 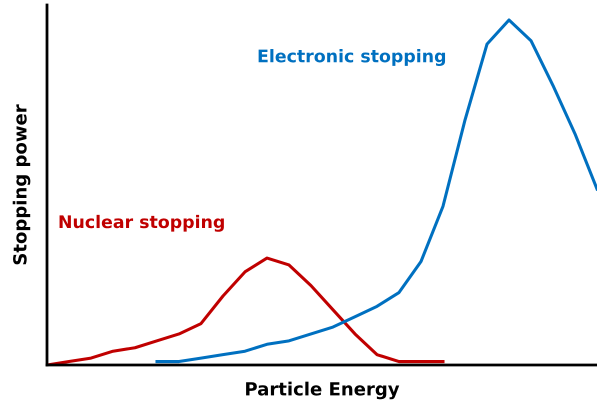 What do you see at coordinates (323, 391) in the screenshot?
I see `x-axis-title: Particle Energy` at bounding box center [323, 391].